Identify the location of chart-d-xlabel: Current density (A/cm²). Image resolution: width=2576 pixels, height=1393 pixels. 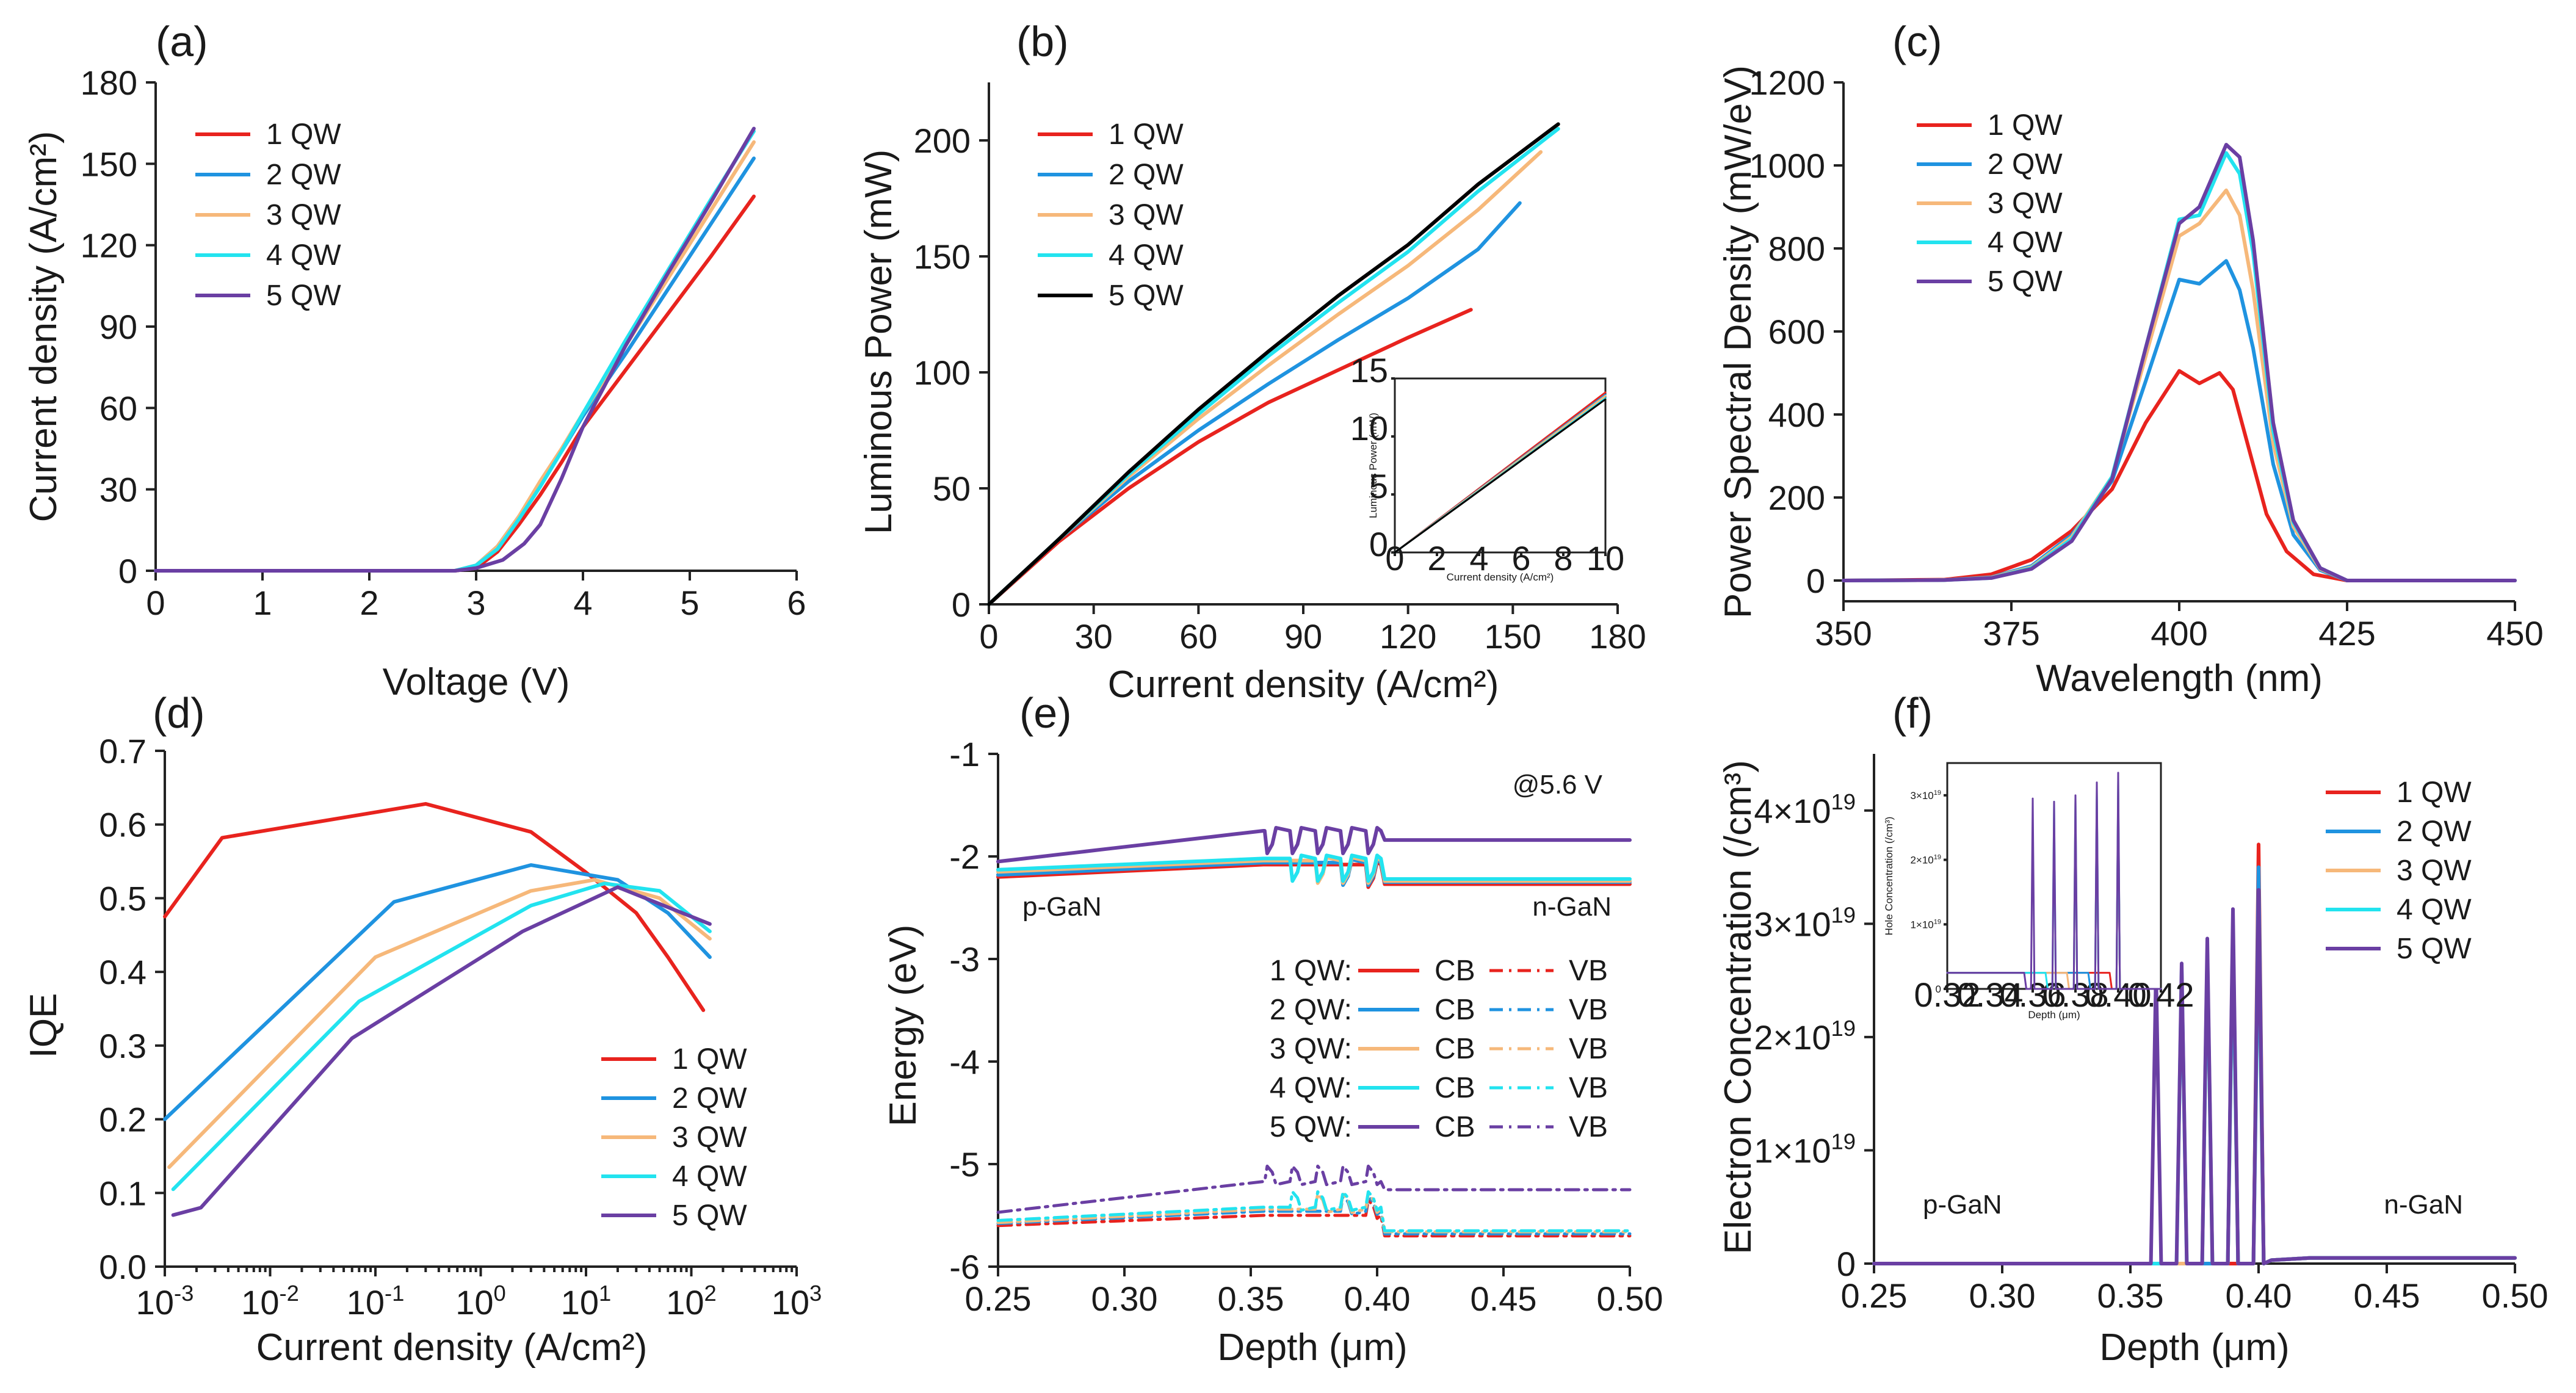
(452, 1347).